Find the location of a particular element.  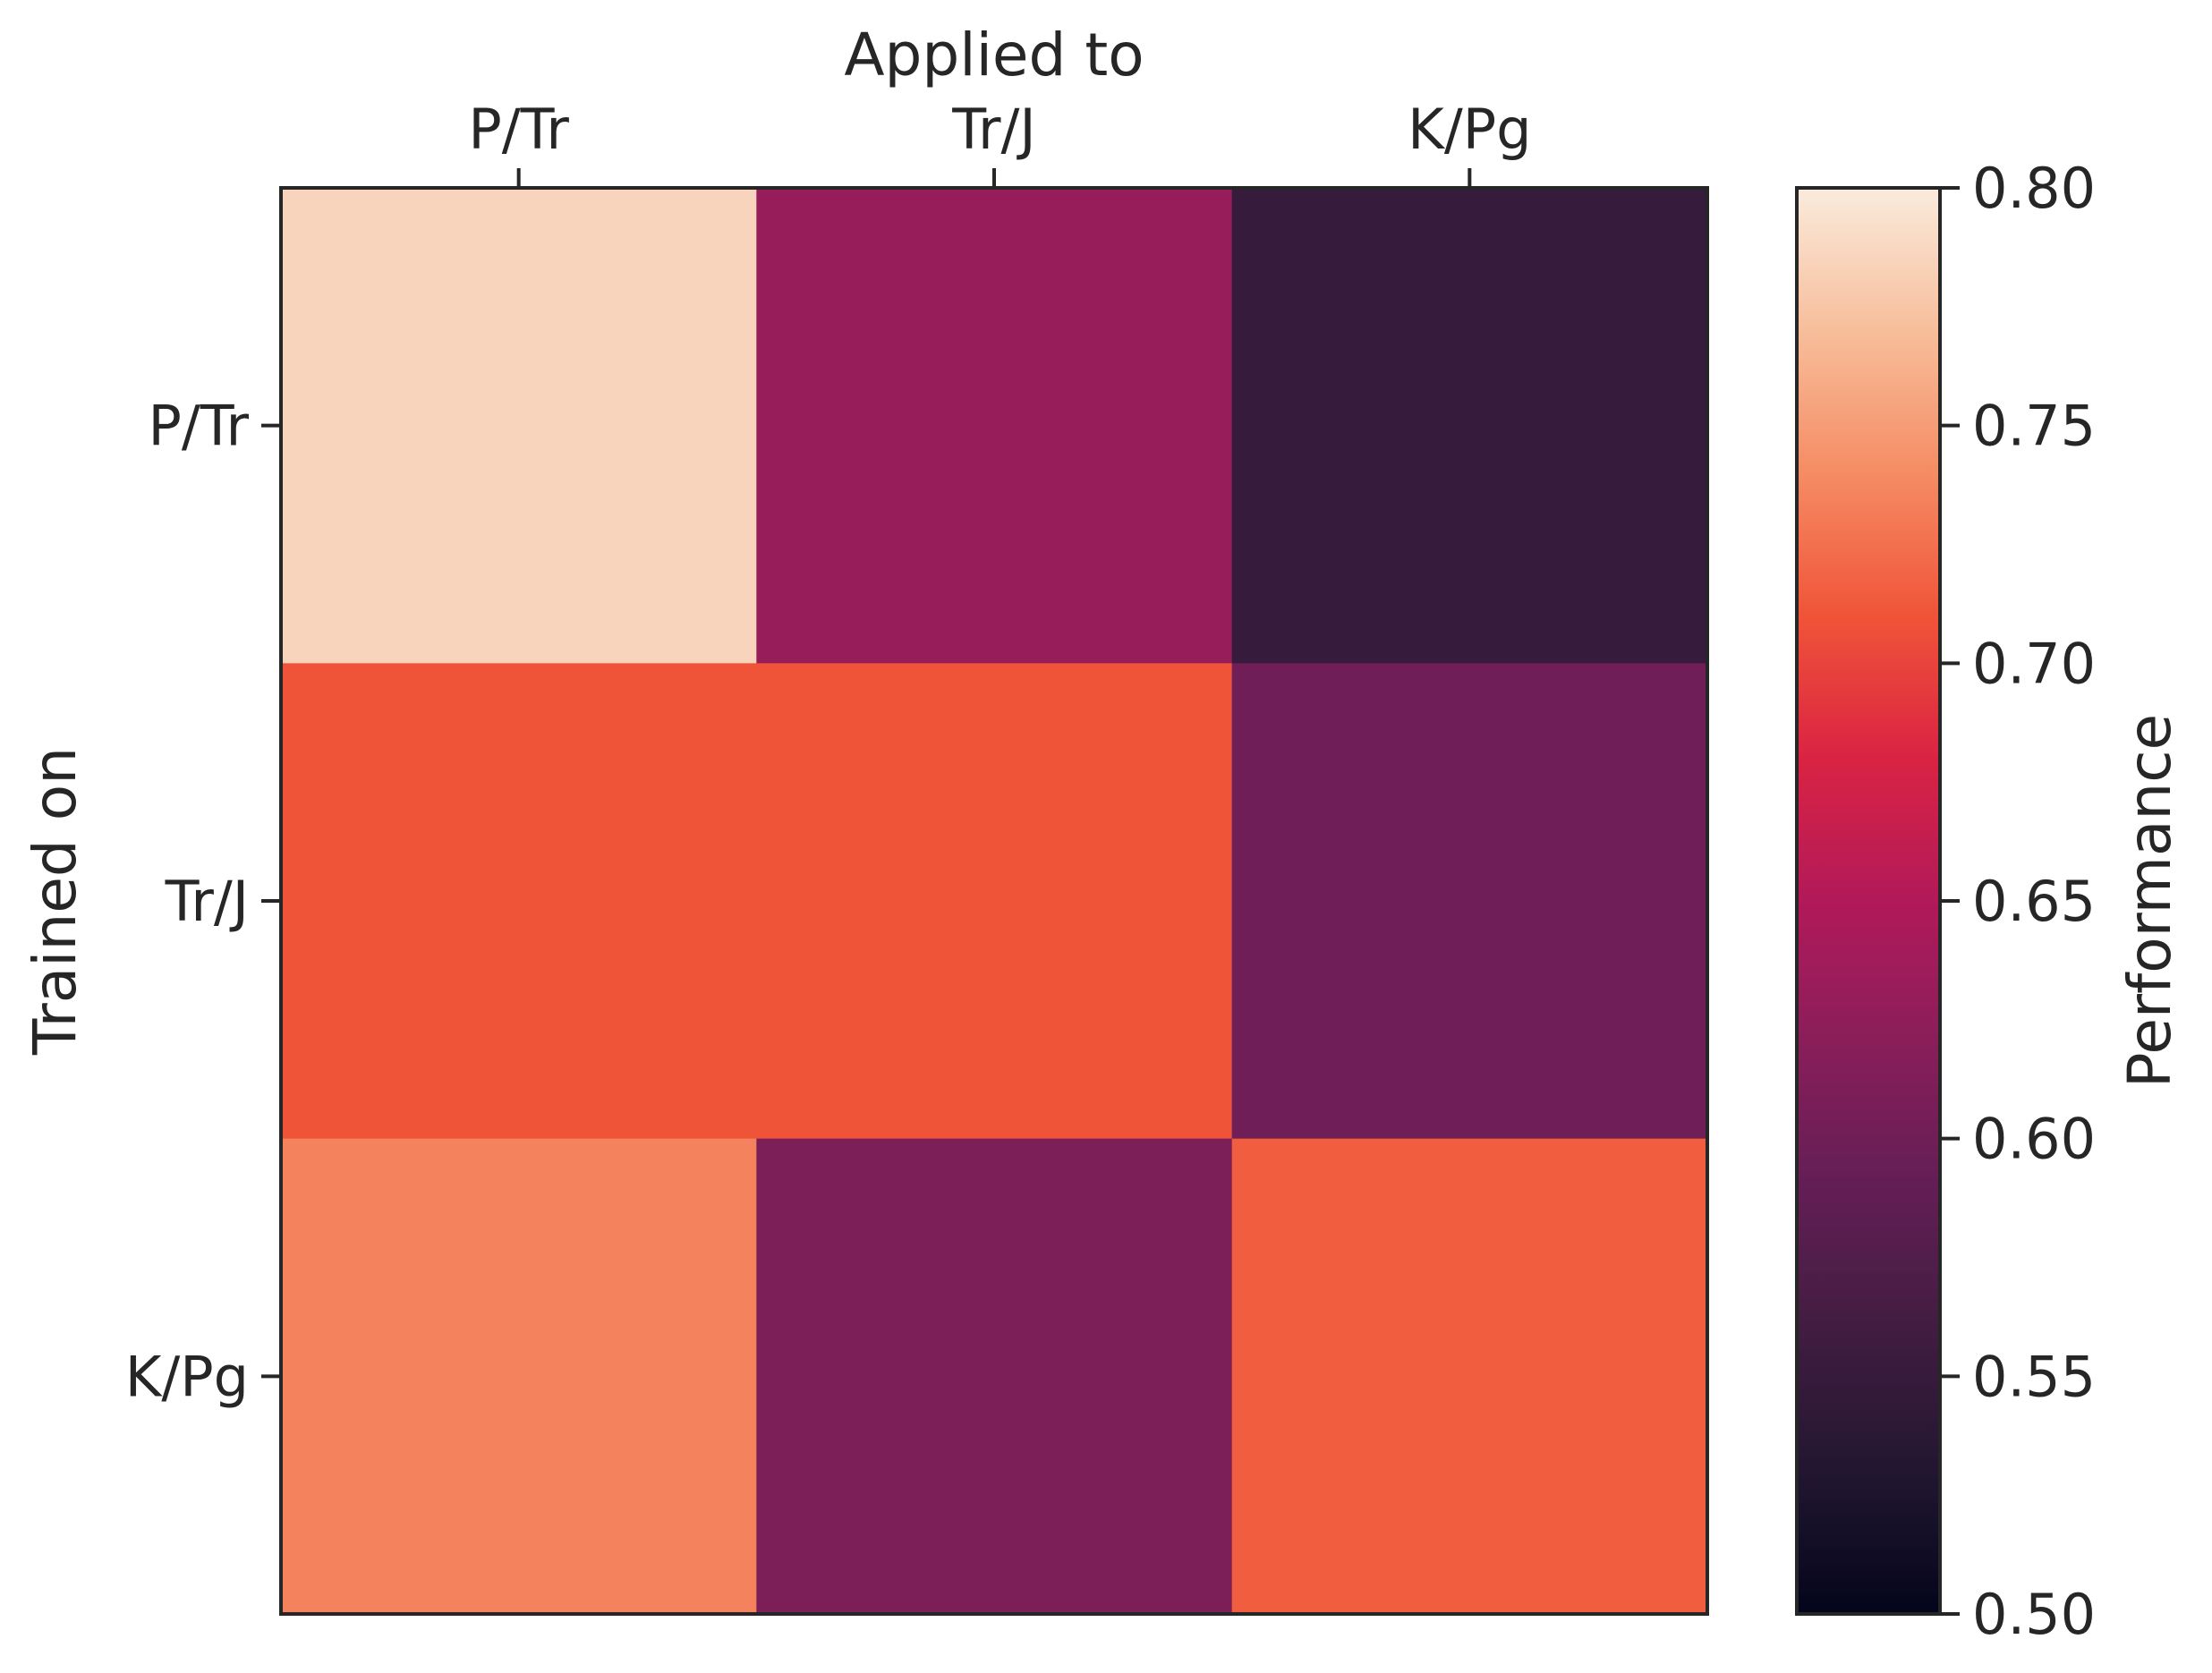

colorbar-label: Performance is located at coordinates (2149, 901).